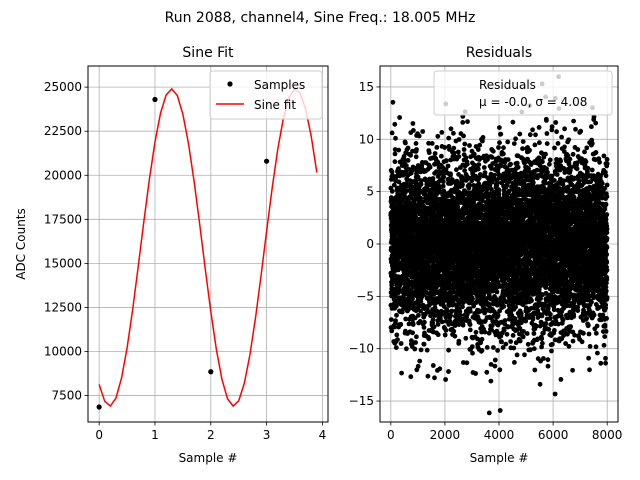  Describe the element at coordinates (63, 352) in the screenshot. I see `y-tick-label: 10000` at that location.